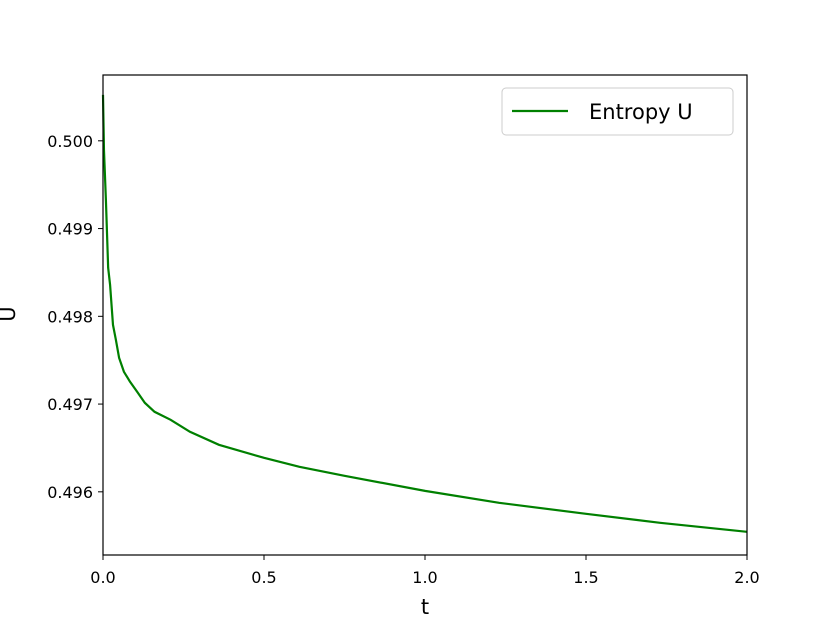 The height and width of the screenshot is (627, 830). What do you see at coordinates (585, 577) in the screenshot?
I see `x-tick-label: 1.5` at bounding box center [585, 577].